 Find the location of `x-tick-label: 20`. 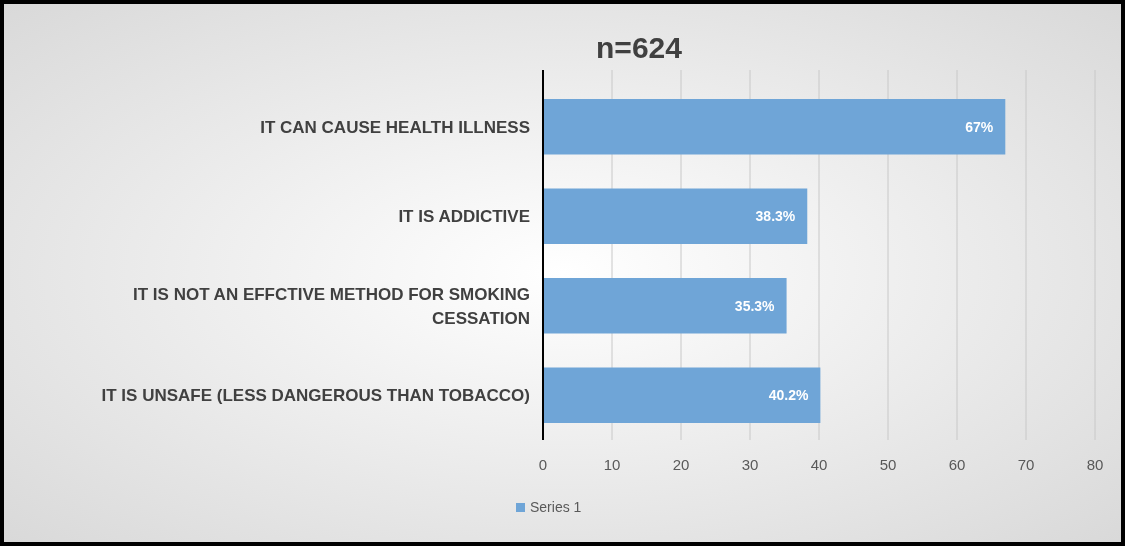

x-tick-label: 20 is located at coordinates (681, 464).